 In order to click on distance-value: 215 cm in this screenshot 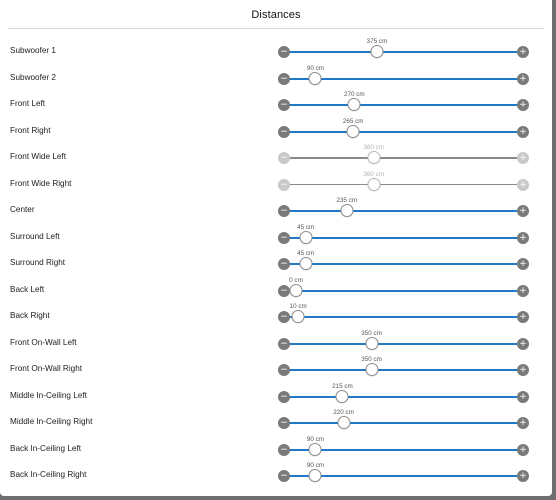, I will do `click(342, 386)`.